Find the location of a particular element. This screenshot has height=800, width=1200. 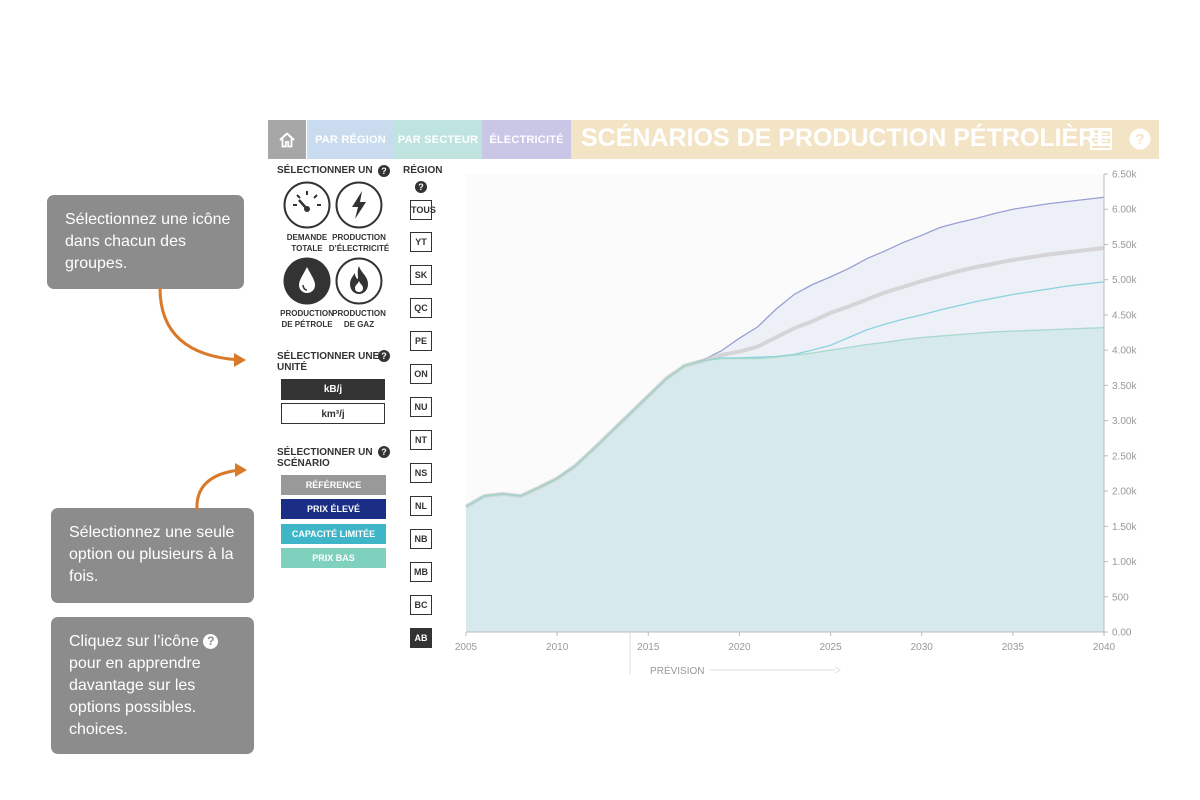

region-nl: NL is located at coordinates (421, 506).